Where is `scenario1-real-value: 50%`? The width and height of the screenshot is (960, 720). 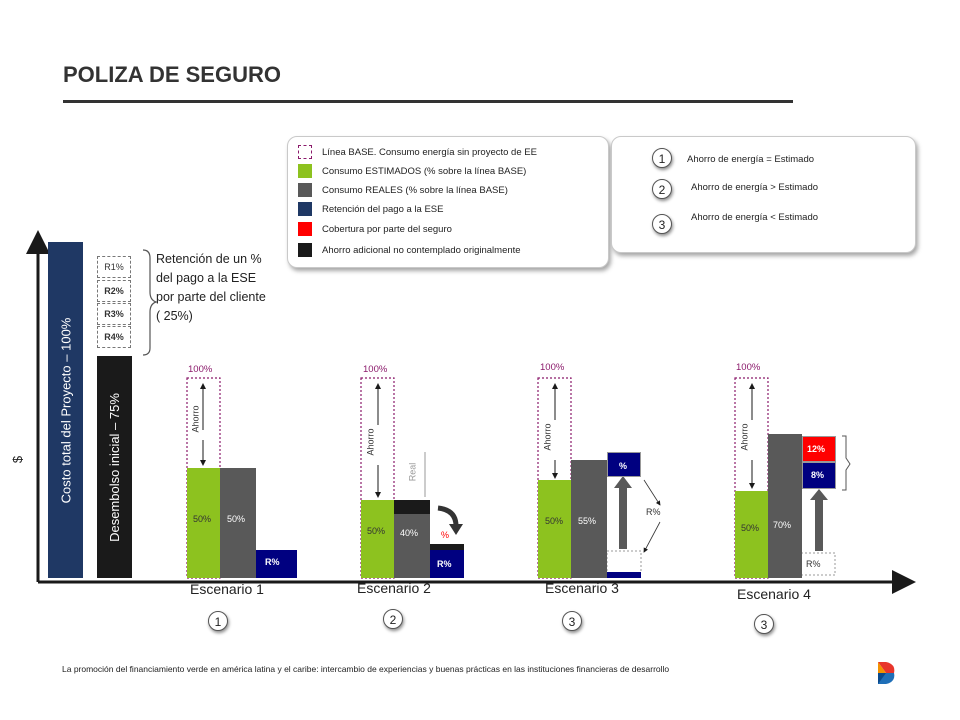
scenario1-real-value: 50% is located at coordinates (236, 519).